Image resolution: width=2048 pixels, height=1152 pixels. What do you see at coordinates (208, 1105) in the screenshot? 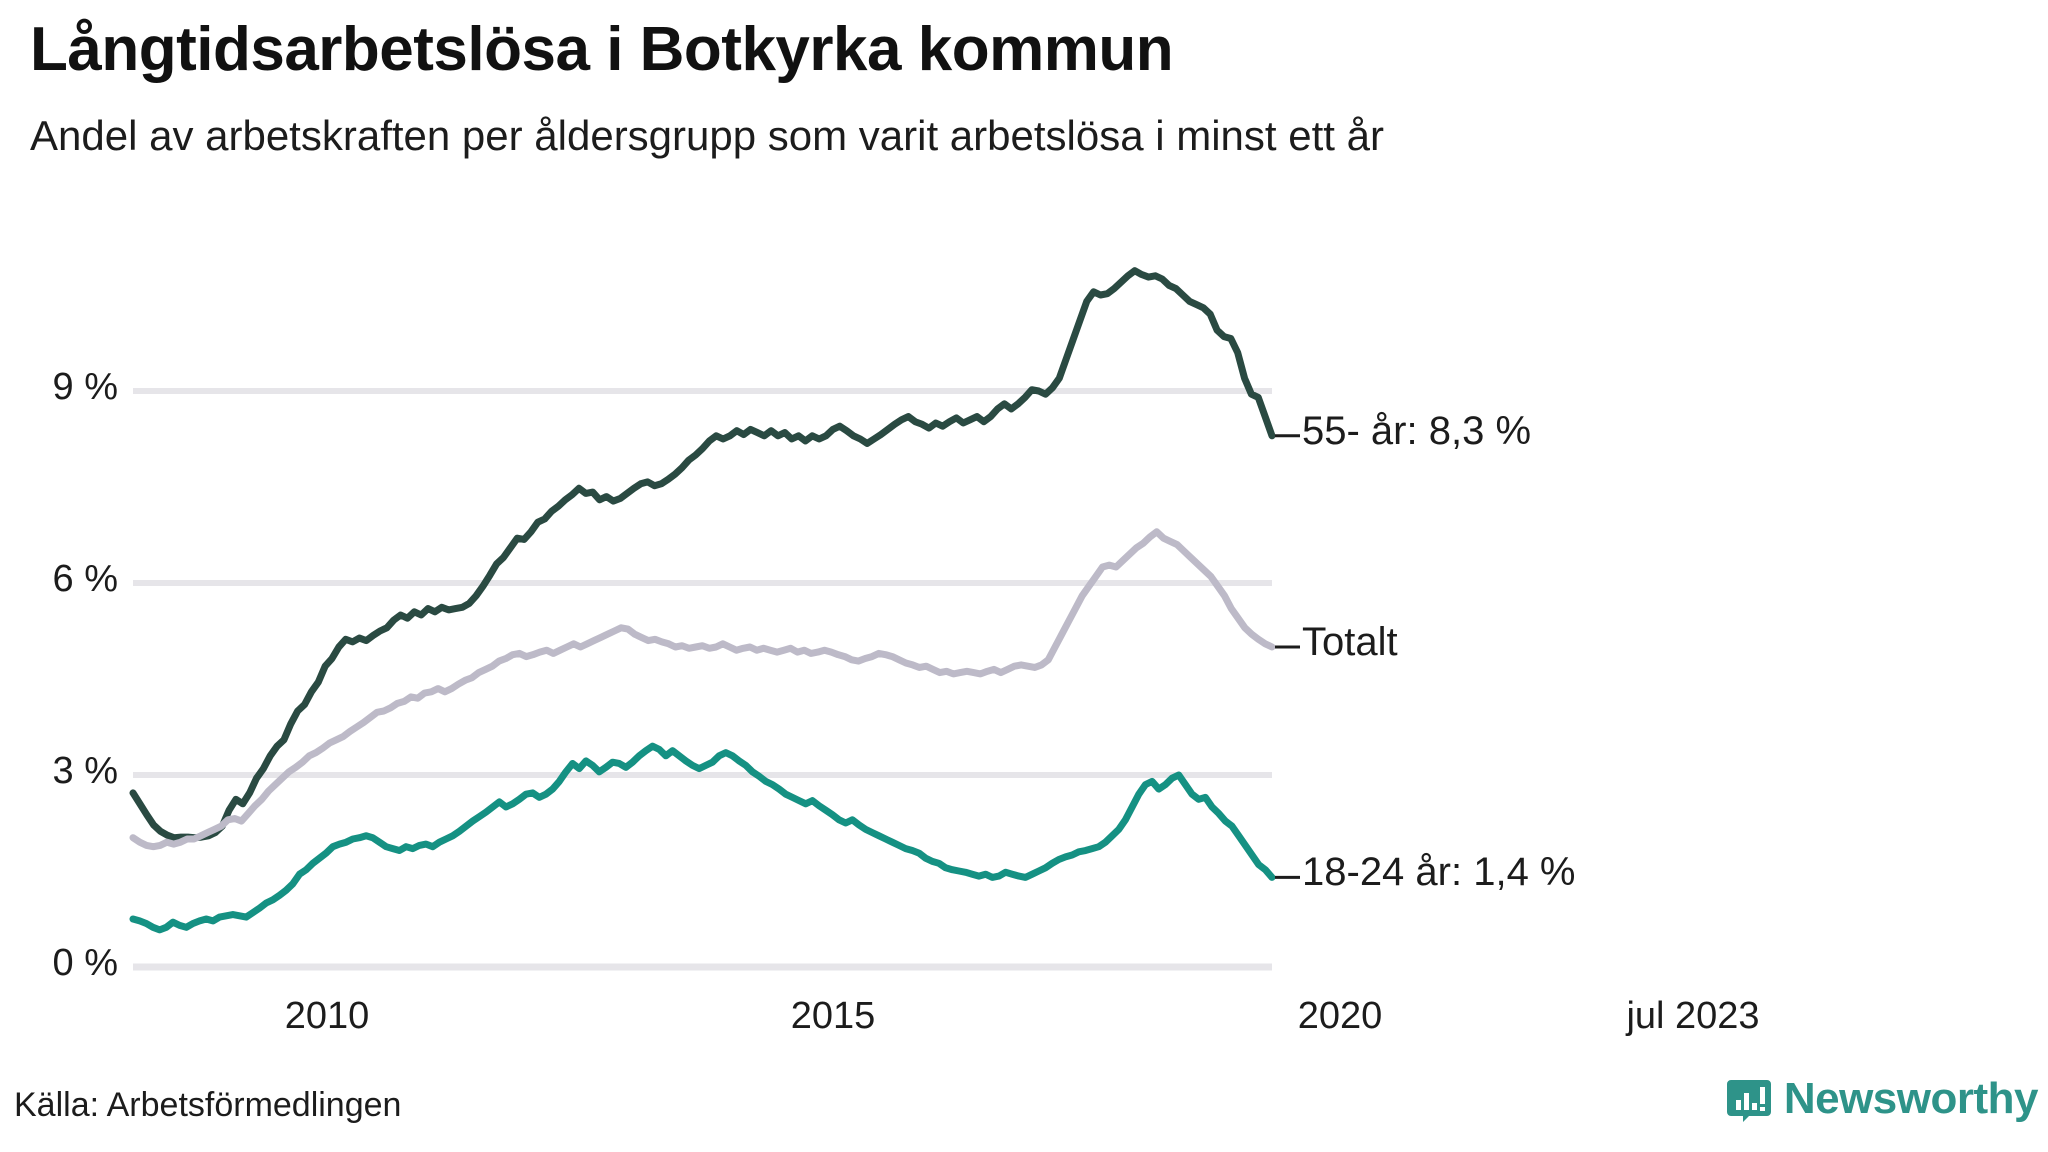
I see `source-note: Källa: Arbetsförmedlingen` at bounding box center [208, 1105].